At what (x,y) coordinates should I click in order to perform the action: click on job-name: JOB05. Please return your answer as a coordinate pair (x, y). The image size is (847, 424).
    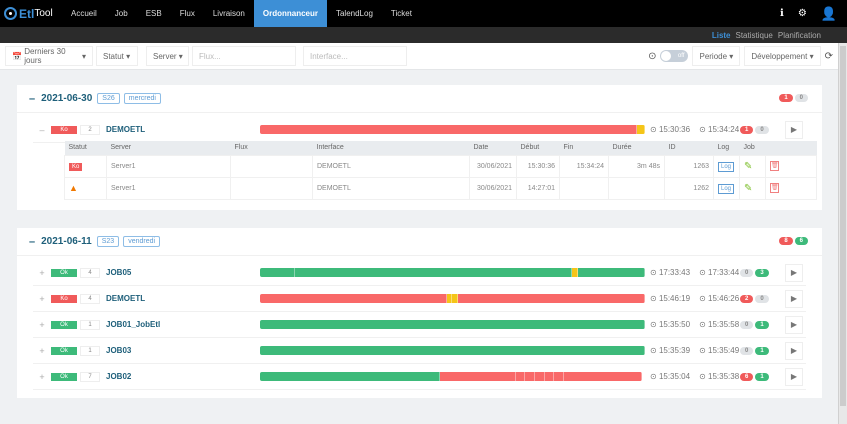
    Looking at the image, I should click on (119, 272).